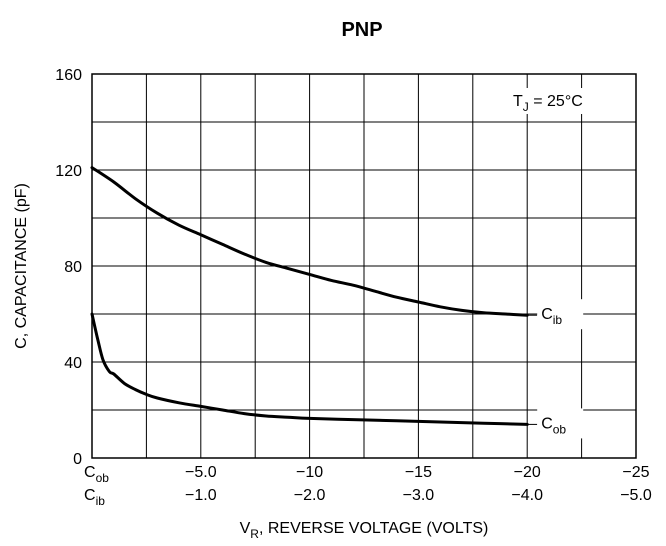  I want to click on x-tick-label-ob: −10, so click(309, 472).